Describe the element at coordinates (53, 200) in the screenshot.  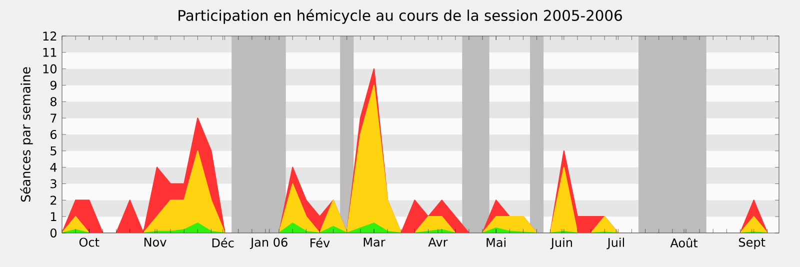
I see `y-tick-label: 2` at that location.